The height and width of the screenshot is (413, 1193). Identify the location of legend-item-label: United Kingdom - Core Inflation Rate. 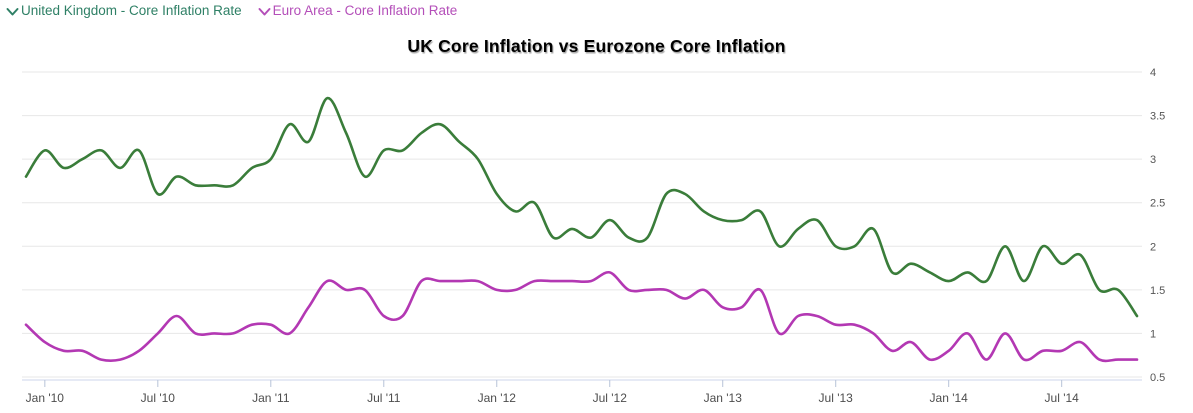
(131, 10).